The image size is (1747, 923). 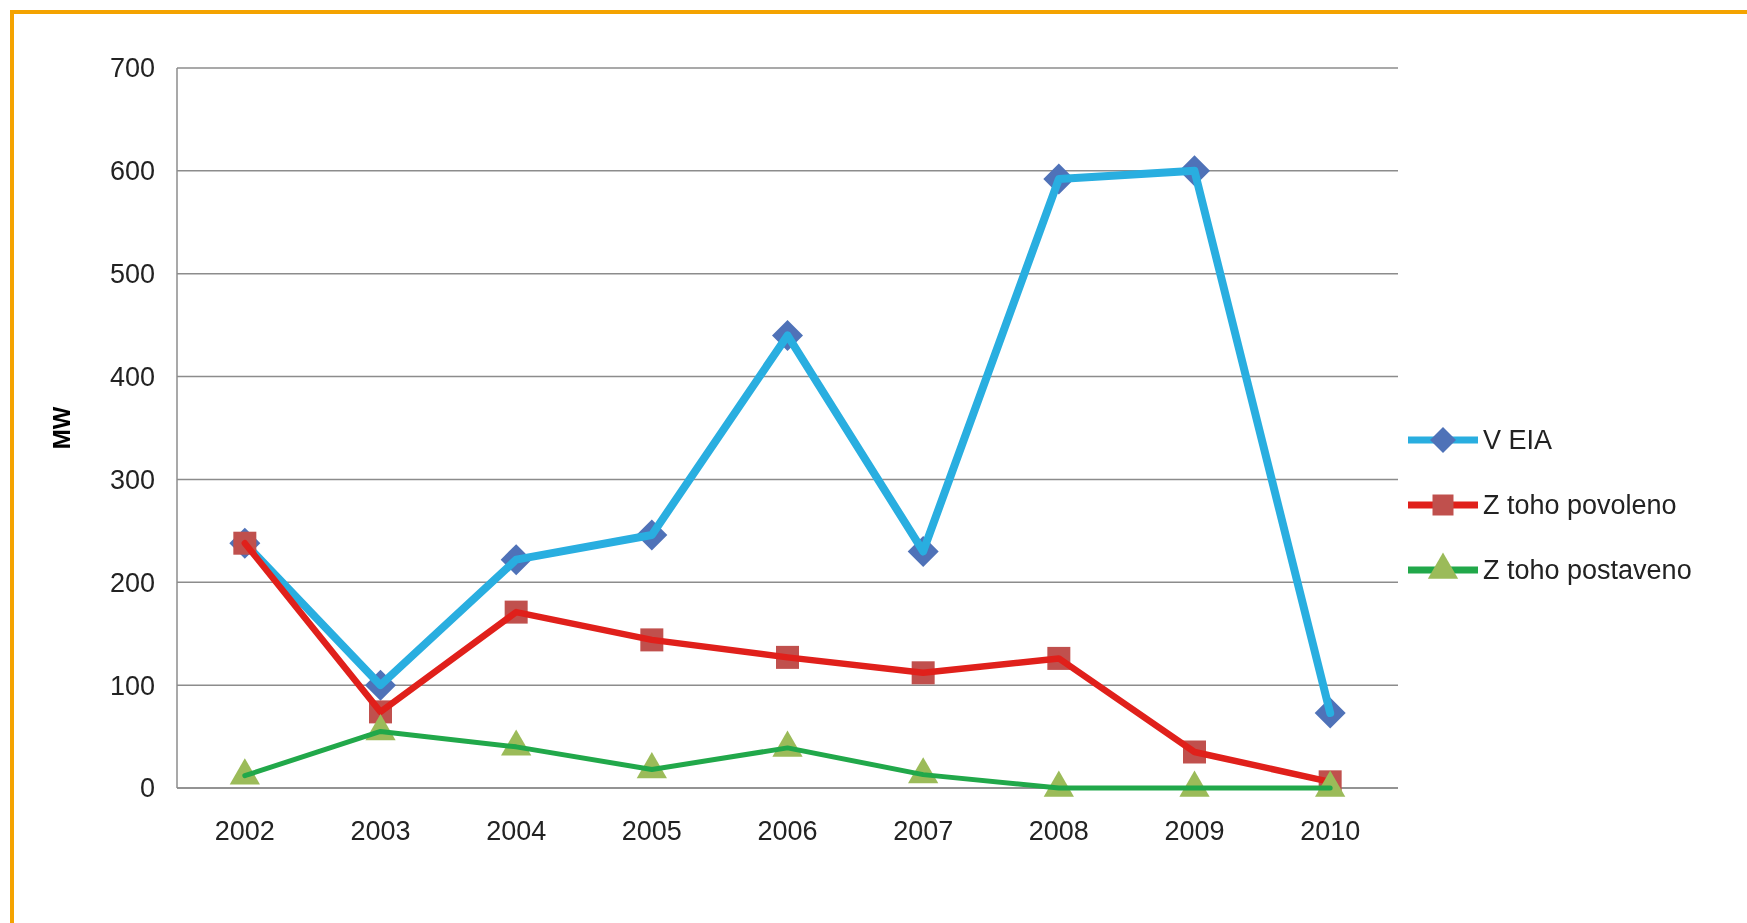 I want to click on x-tick-label: 2007, so click(x=923, y=831).